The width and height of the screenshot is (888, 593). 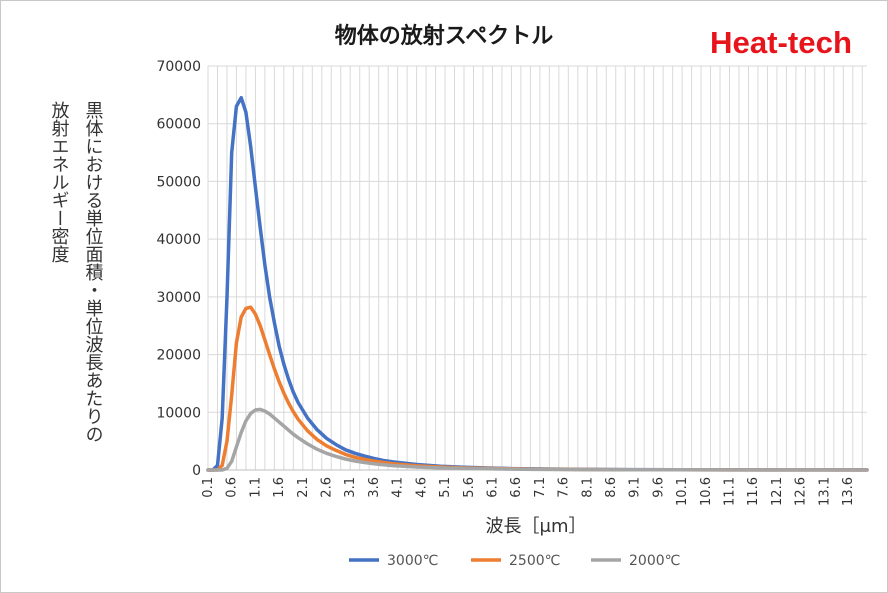 What do you see at coordinates (635, 487) in the screenshot?
I see `x-tick-label: 9.1` at bounding box center [635, 487].